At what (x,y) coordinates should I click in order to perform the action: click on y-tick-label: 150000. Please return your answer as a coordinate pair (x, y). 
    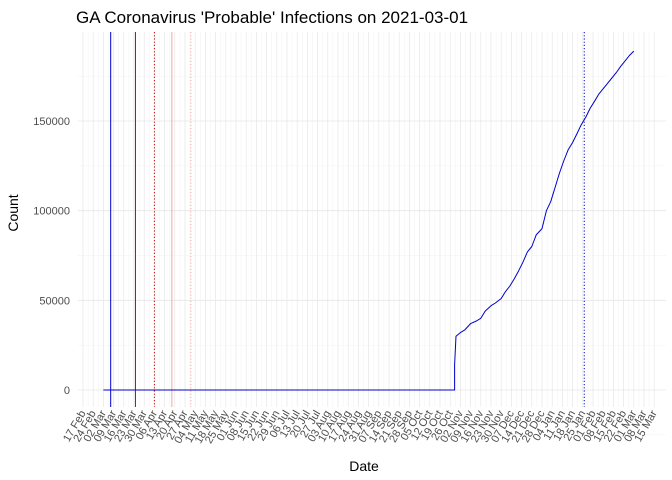
    Looking at the image, I should click on (51, 122).